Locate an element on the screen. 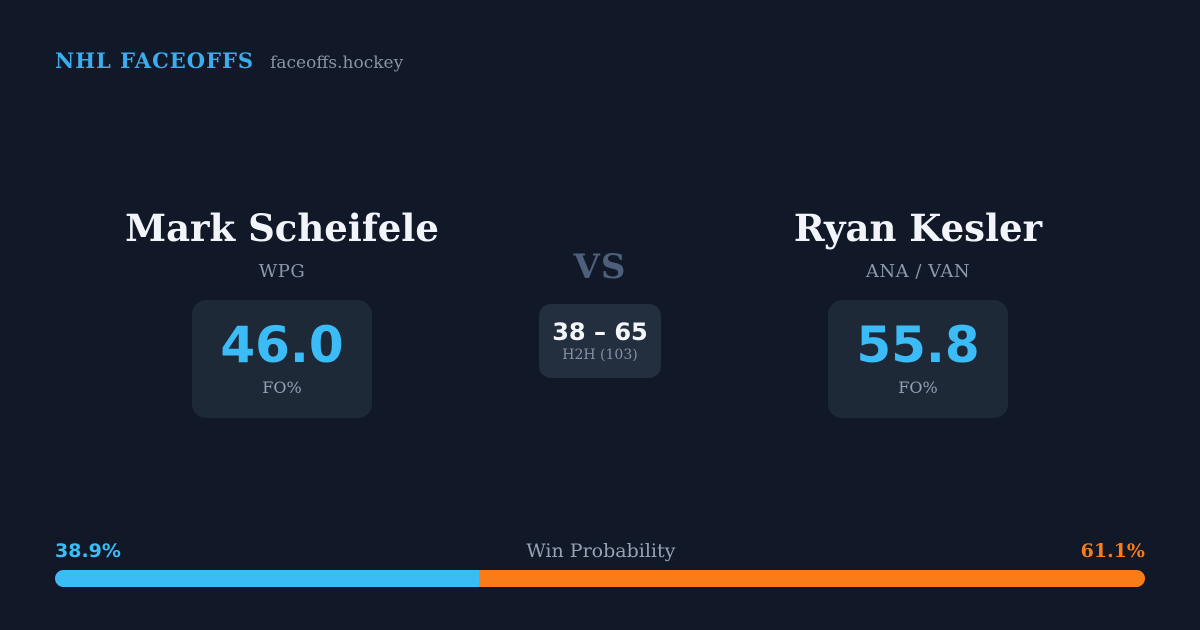  header: NHL FACEOFFS faceoffs.hockey is located at coordinates (229, 60).